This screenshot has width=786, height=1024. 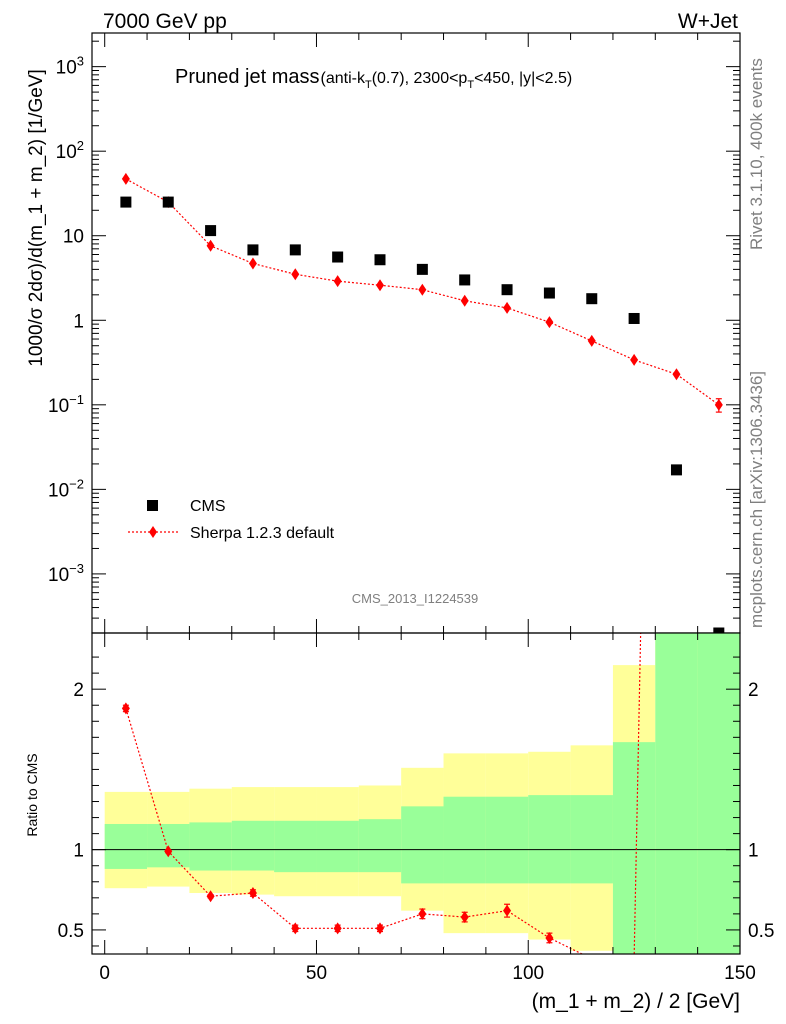 I want to click on x-tick-label: 0, so click(x=104, y=973).